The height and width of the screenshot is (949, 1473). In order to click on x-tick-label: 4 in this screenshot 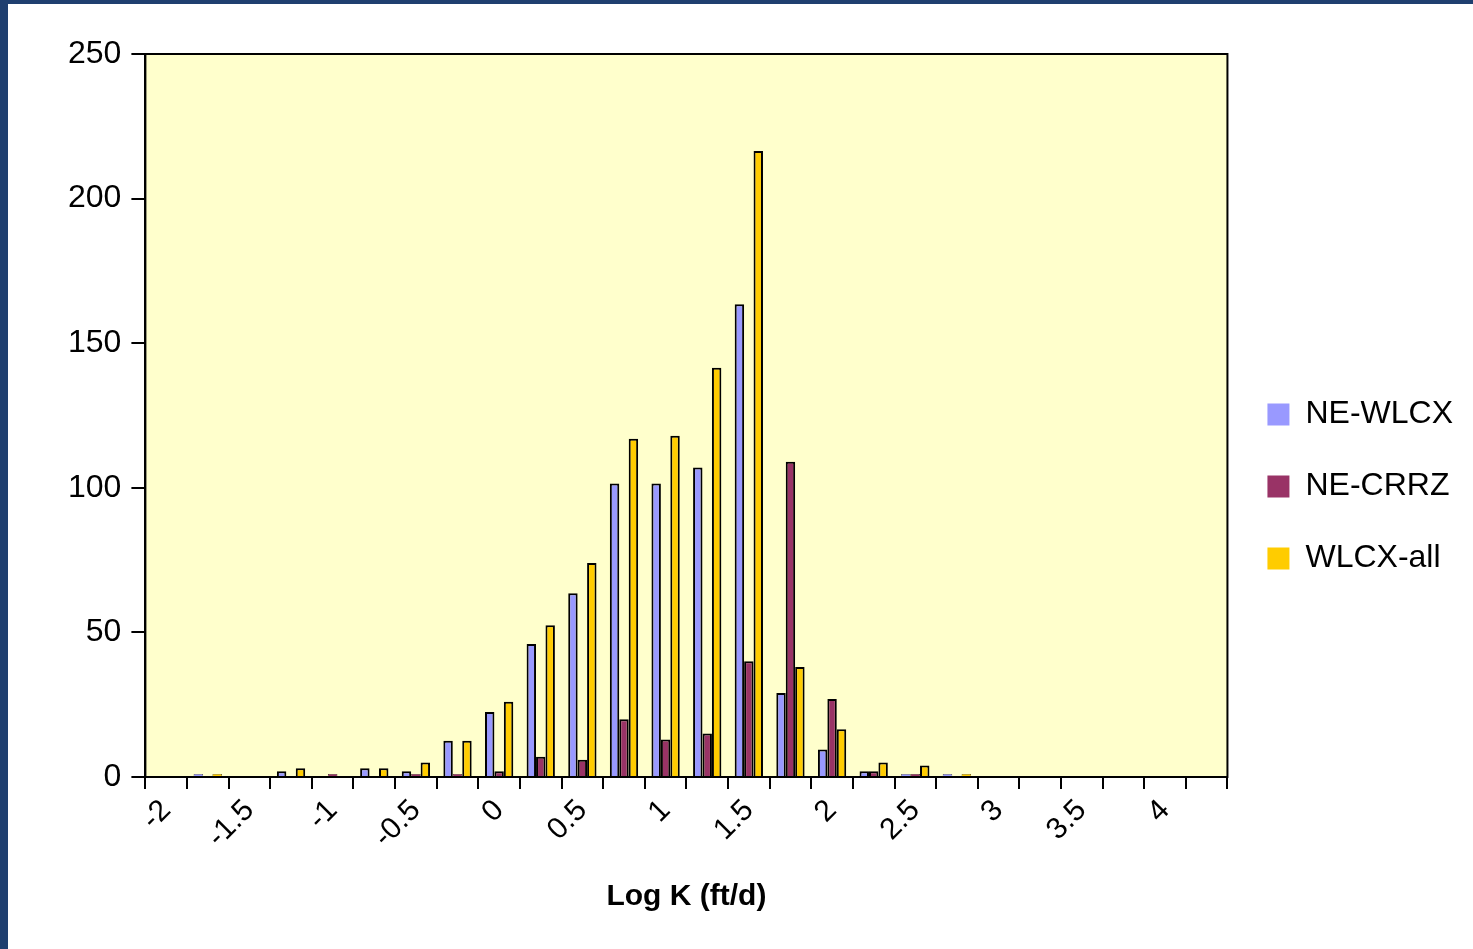, I will do `click(1157, 810)`.